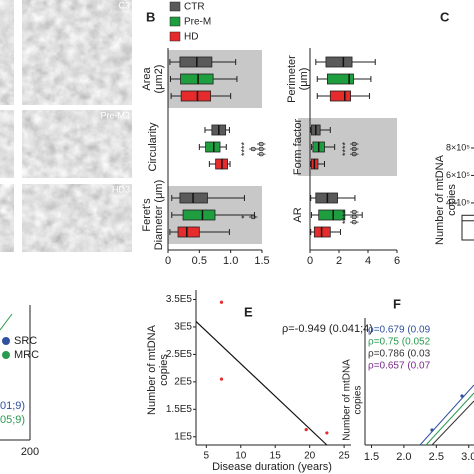  What do you see at coordinates (397, 303) in the screenshot?
I see `panel-label: F` at bounding box center [397, 303].